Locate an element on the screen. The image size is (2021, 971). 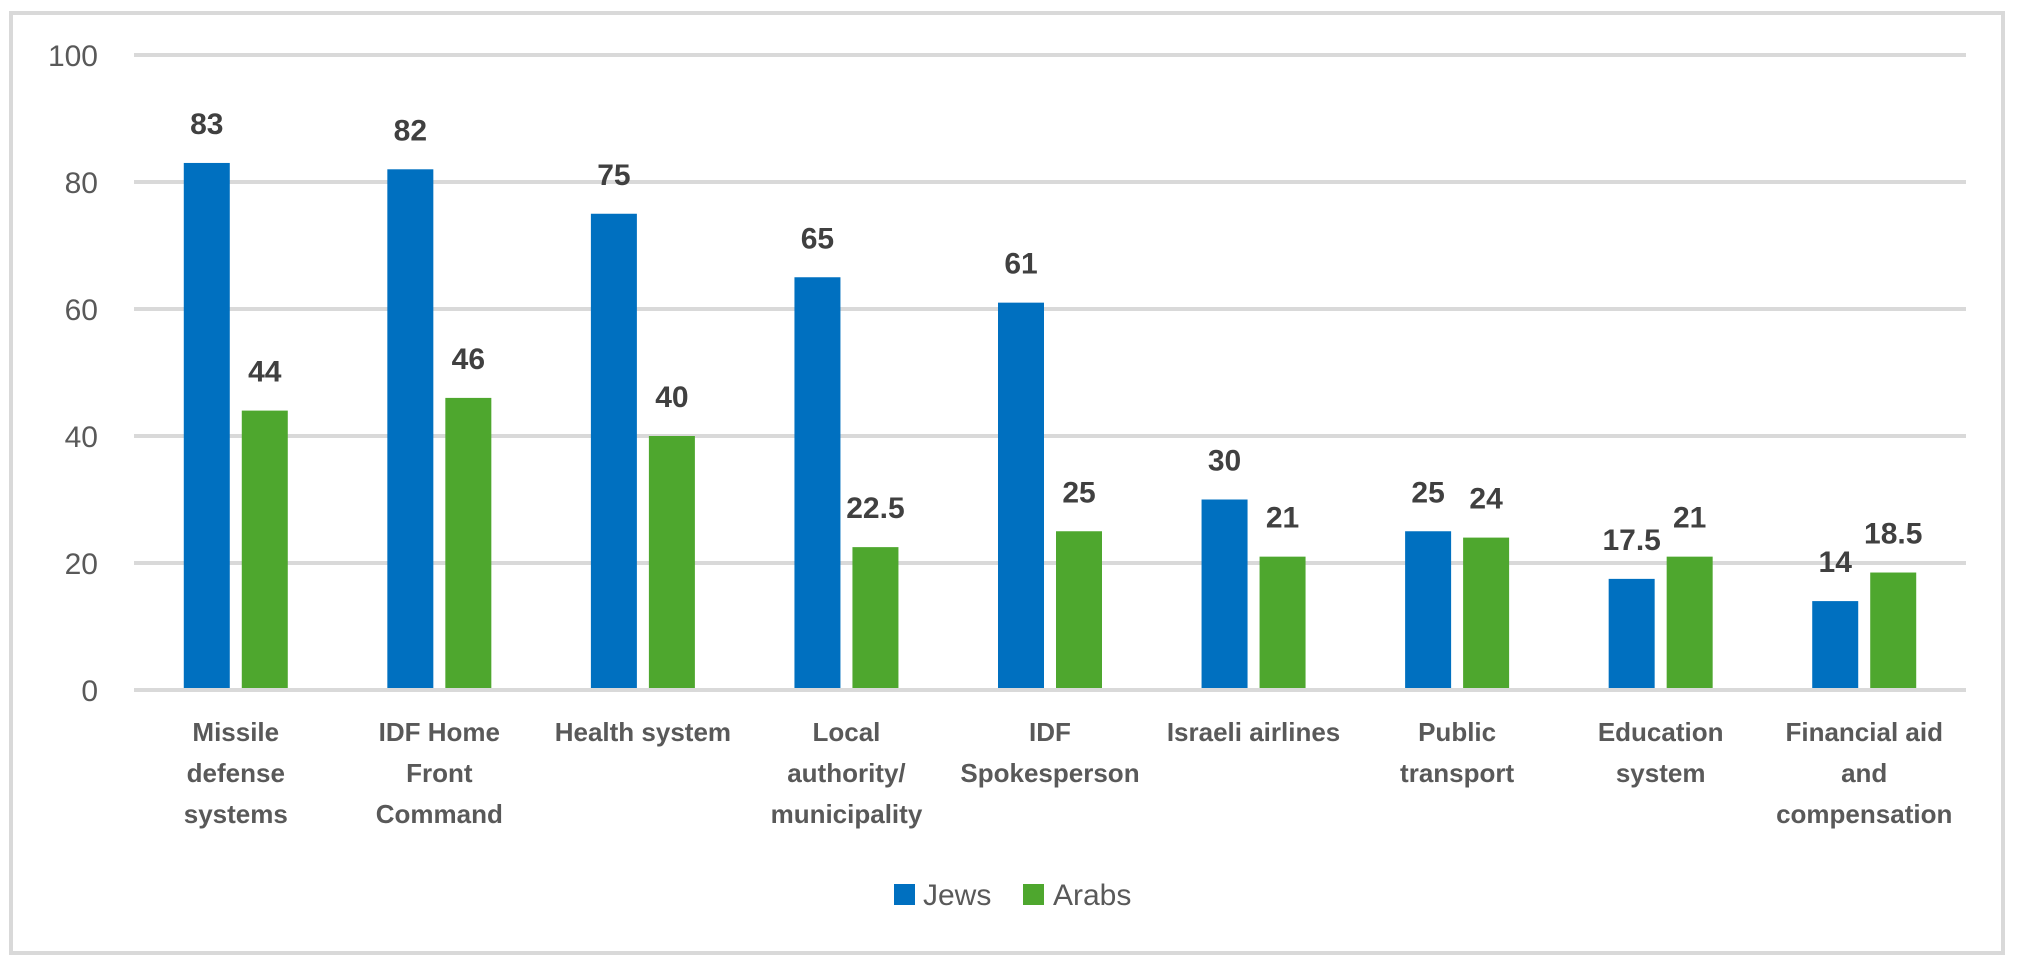
y-axis-ticks: 0 20 40 60 80 100 is located at coordinates (73, 374).